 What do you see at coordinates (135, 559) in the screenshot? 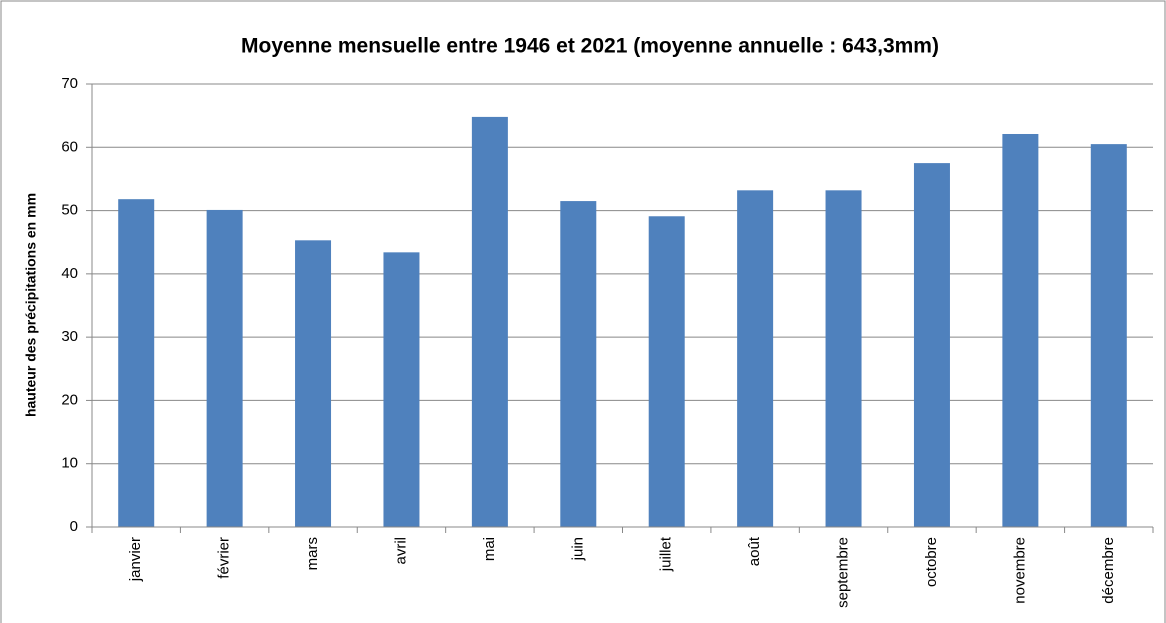
I see `x-tick-label: janvier` at bounding box center [135, 559].